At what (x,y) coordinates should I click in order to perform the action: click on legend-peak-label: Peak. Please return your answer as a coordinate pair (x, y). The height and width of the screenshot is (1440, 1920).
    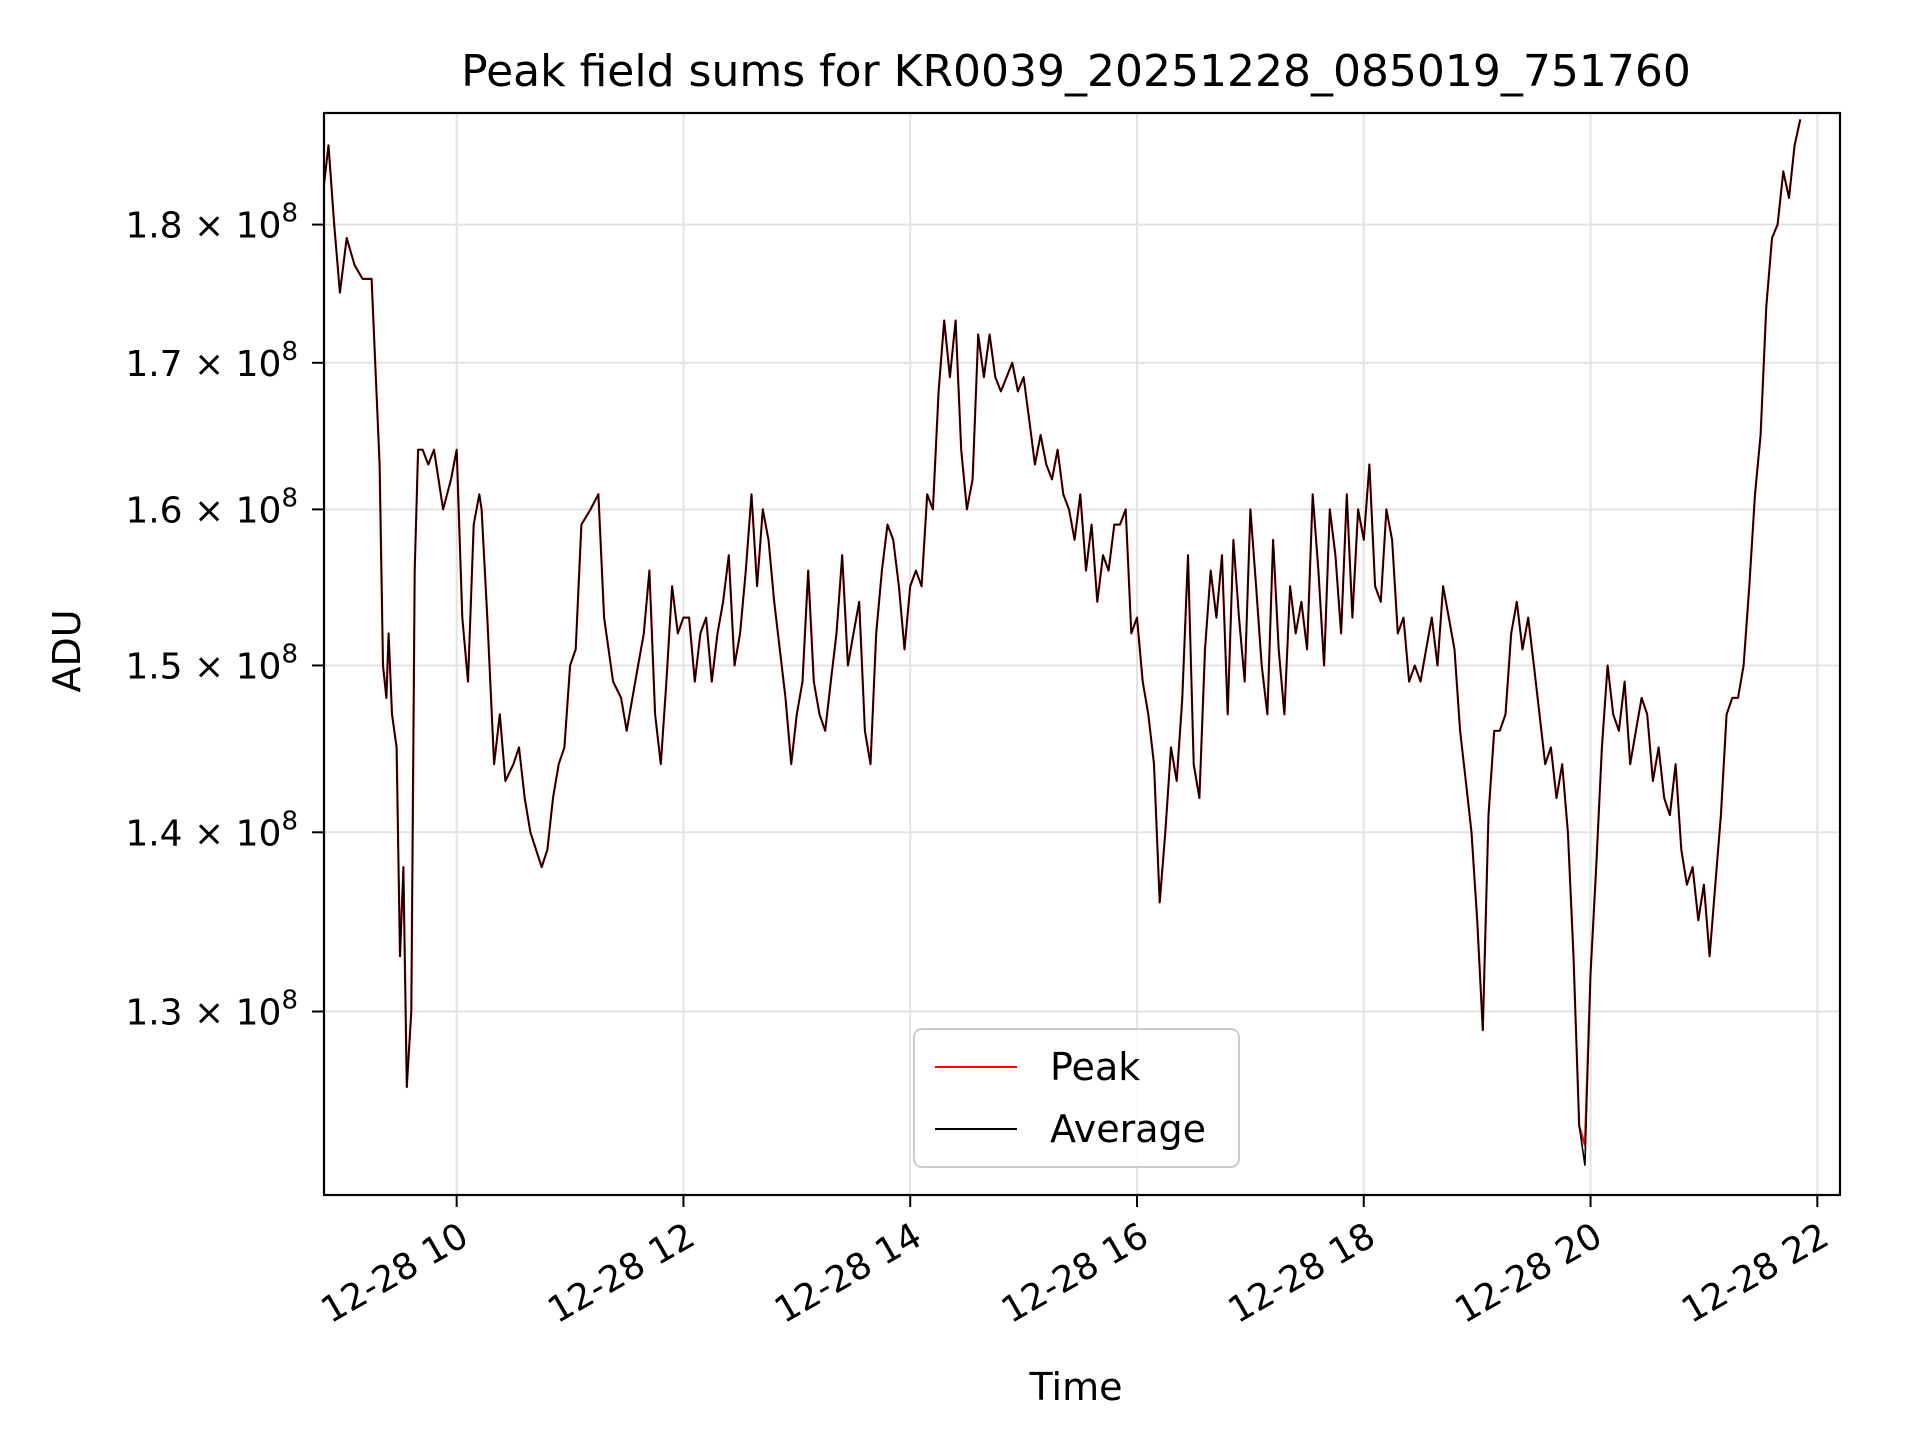
    Looking at the image, I should click on (1095, 1067).